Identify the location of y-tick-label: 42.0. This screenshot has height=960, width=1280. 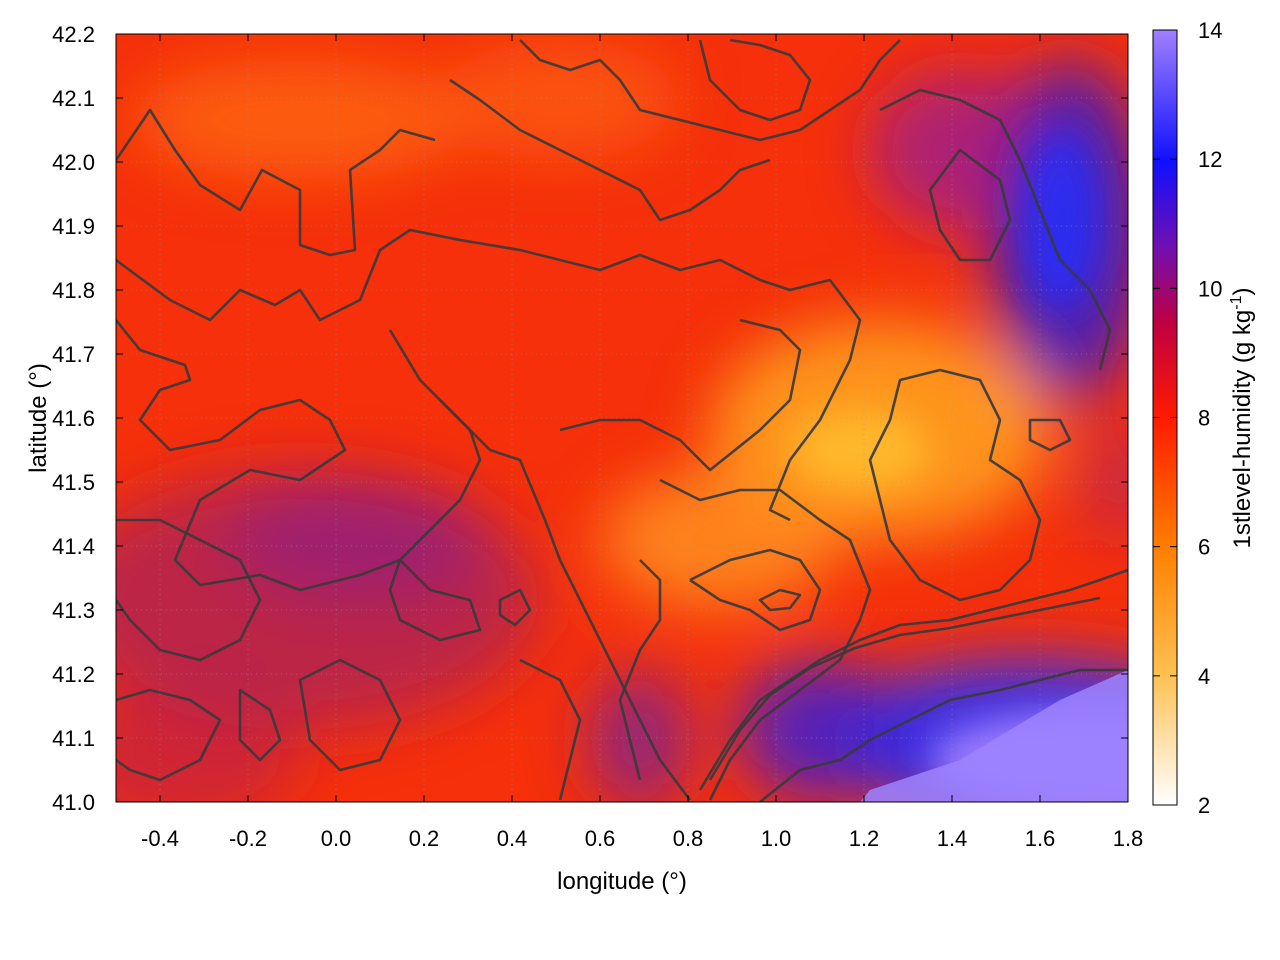
(73, 162).